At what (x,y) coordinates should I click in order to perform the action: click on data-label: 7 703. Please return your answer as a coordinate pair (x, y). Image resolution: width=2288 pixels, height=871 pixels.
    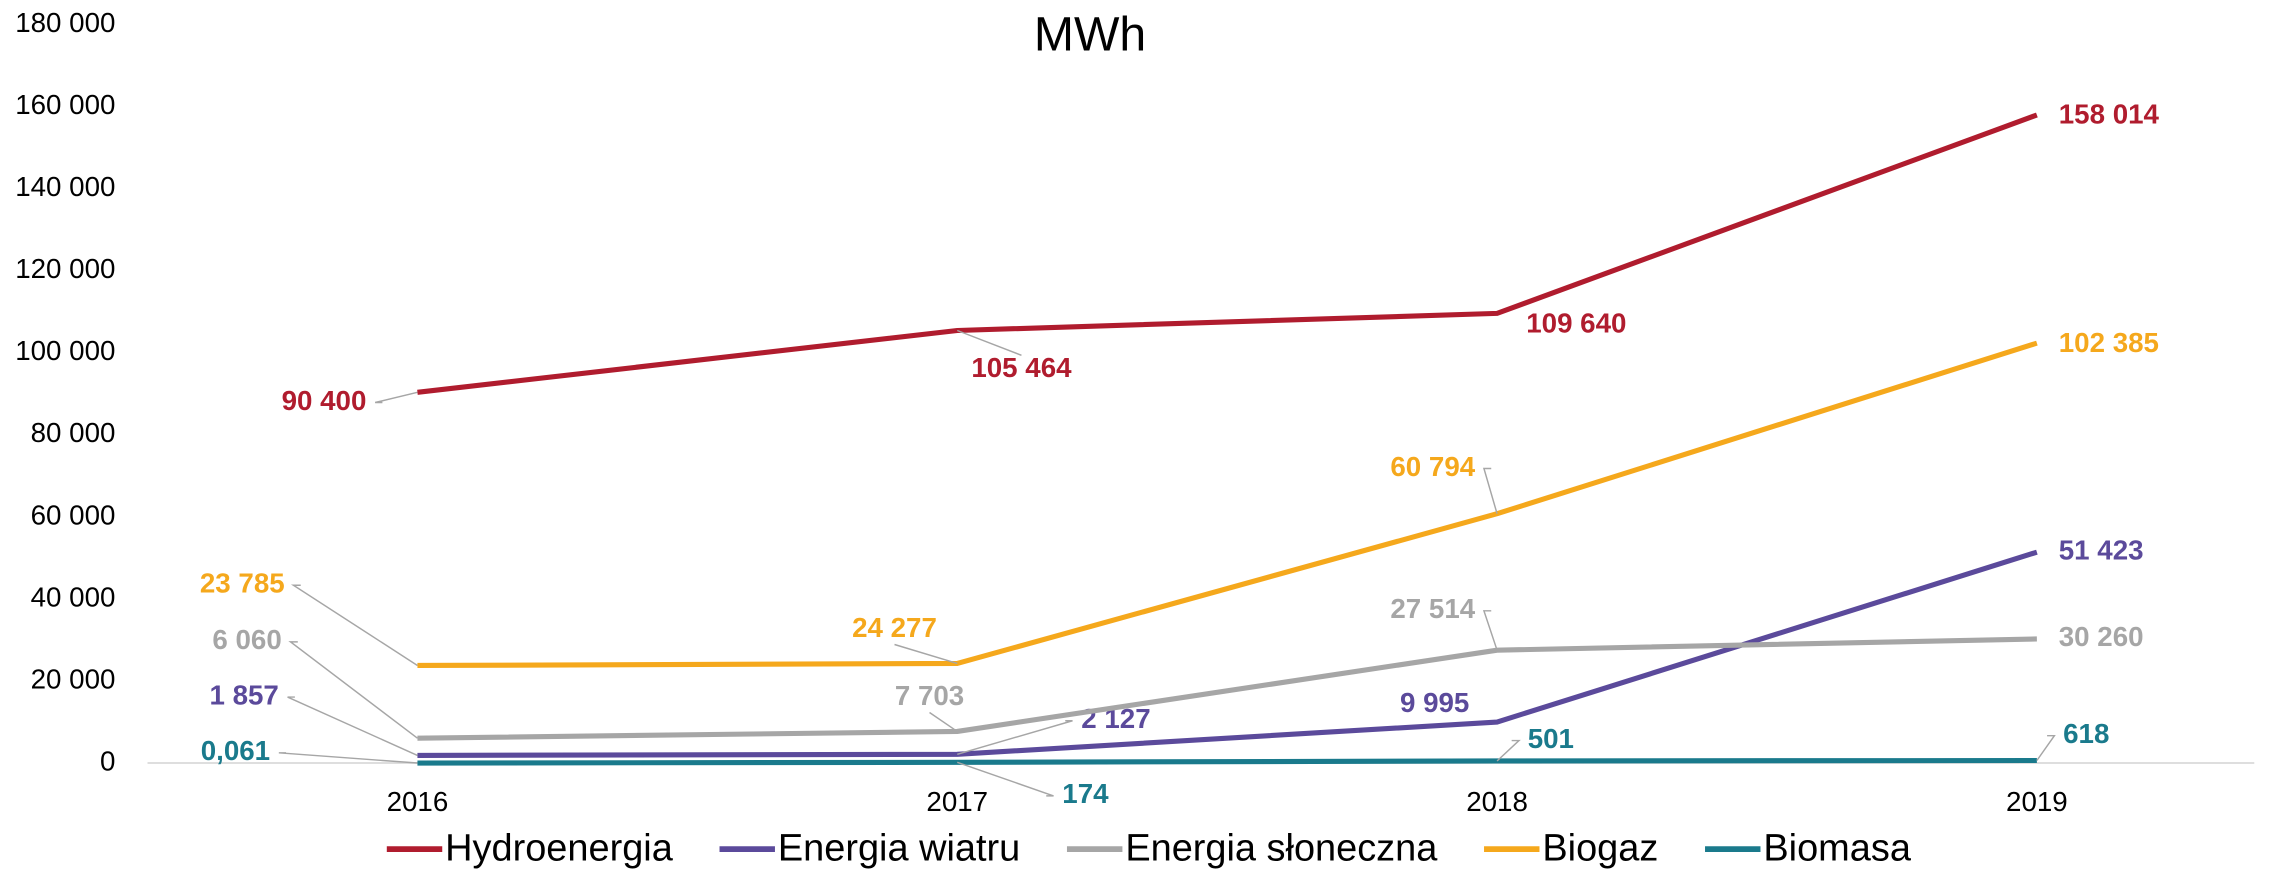
    Looking at the image, I should click on (929, 695).